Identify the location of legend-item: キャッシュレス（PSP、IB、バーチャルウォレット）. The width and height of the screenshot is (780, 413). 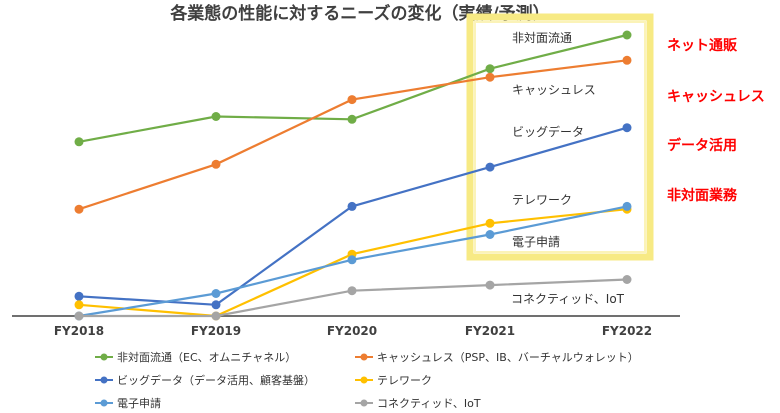
(497, 357).